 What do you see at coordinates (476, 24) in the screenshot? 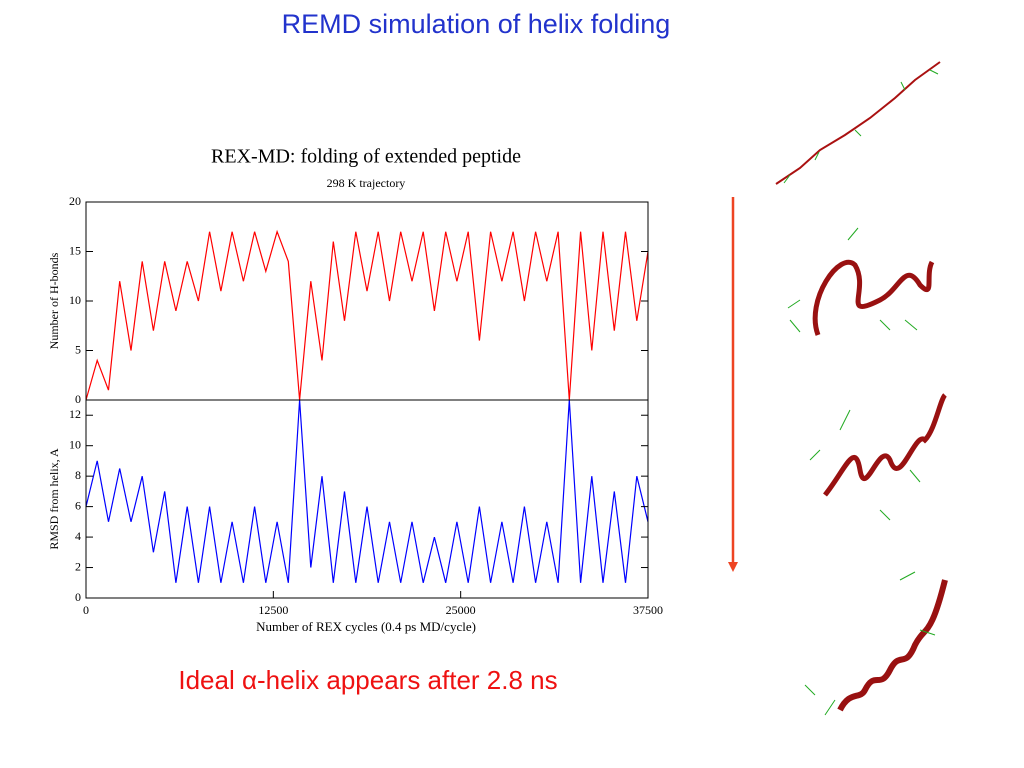
I see `slide-title: REMD simulation of helix folding` at bounding box center [476, 24].